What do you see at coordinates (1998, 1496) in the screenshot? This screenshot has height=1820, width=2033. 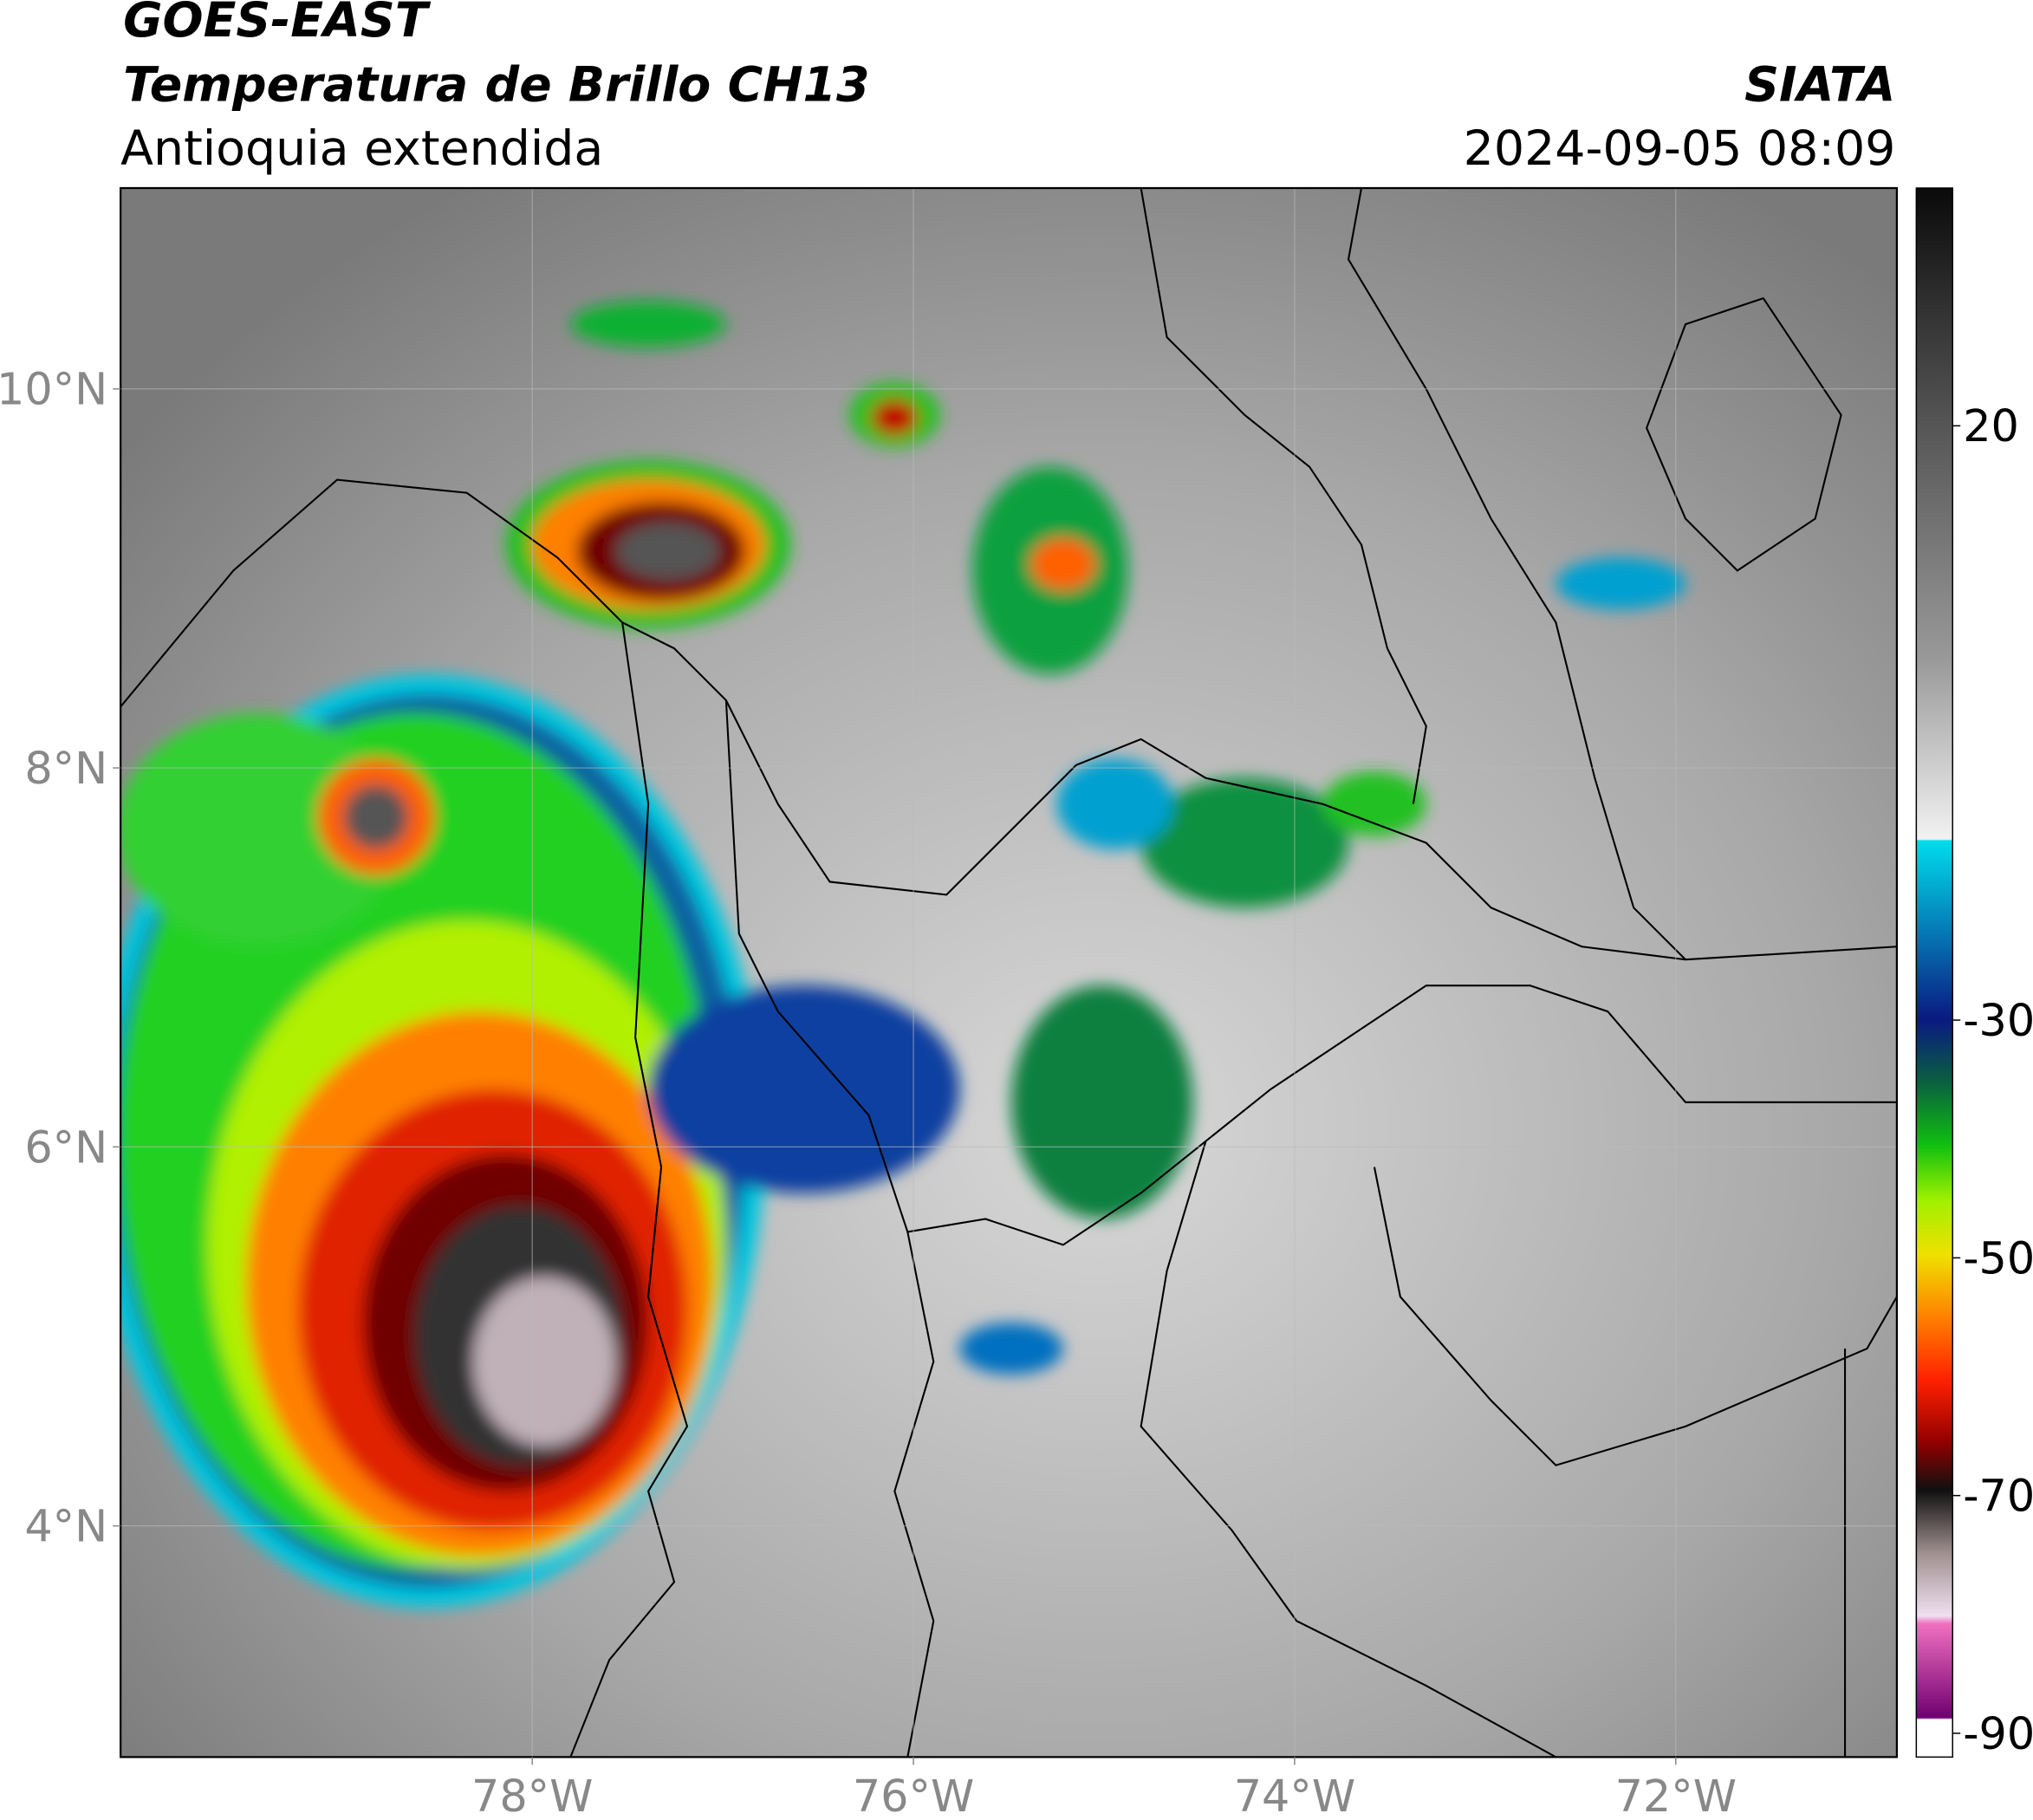 I see `colorbar-tick-label: -70` at bounding box center [1998, 1496].